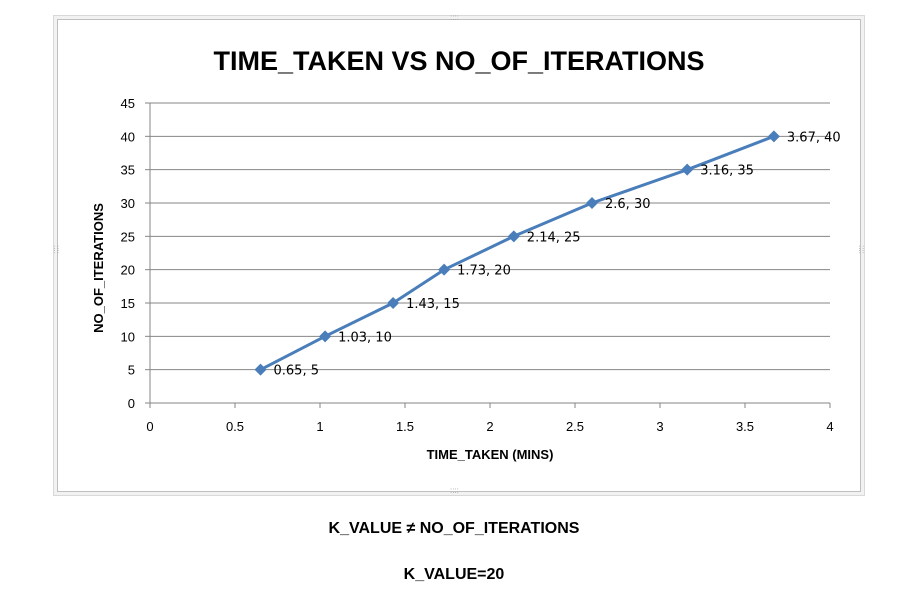  What do you see at coordinates (454, 490) in the screenshot?
I see `resize-handle-bottom: ::::` at bounding box center [454, 490].